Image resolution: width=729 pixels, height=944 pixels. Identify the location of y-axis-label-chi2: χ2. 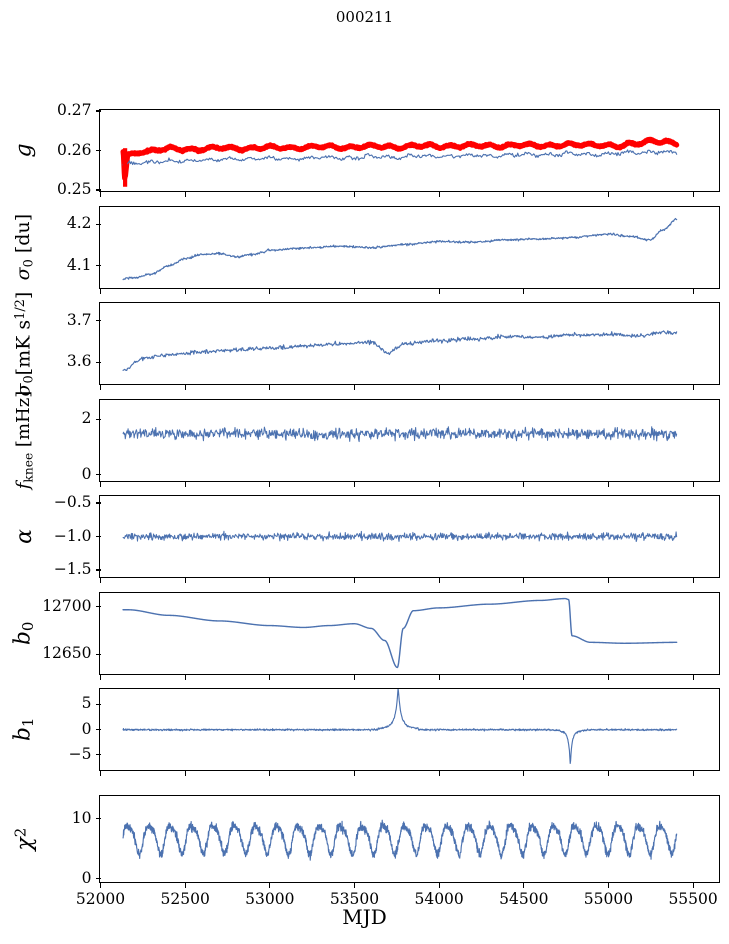
(24, 839).